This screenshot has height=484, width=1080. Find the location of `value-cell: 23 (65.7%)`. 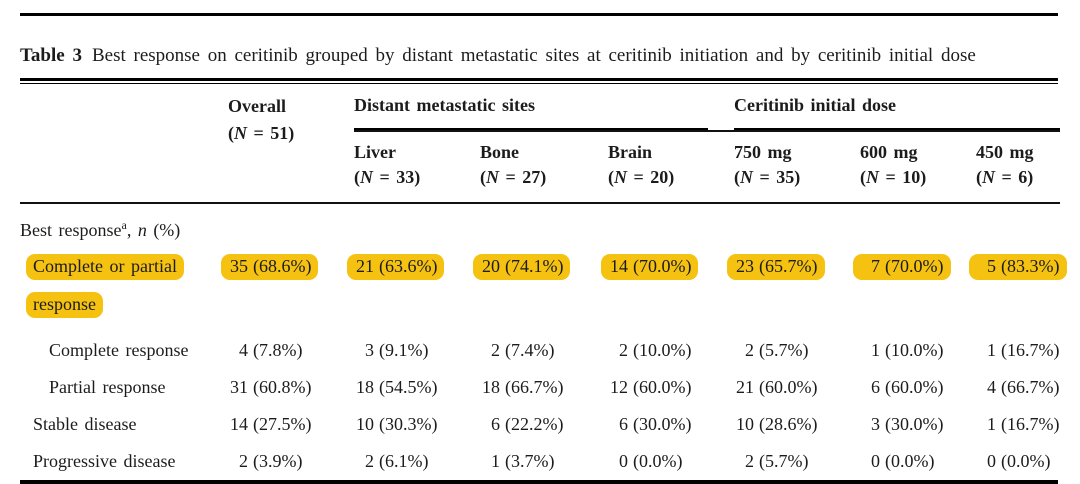

value-cell: 23 (65.7%) is located at coordinates (793, 289).